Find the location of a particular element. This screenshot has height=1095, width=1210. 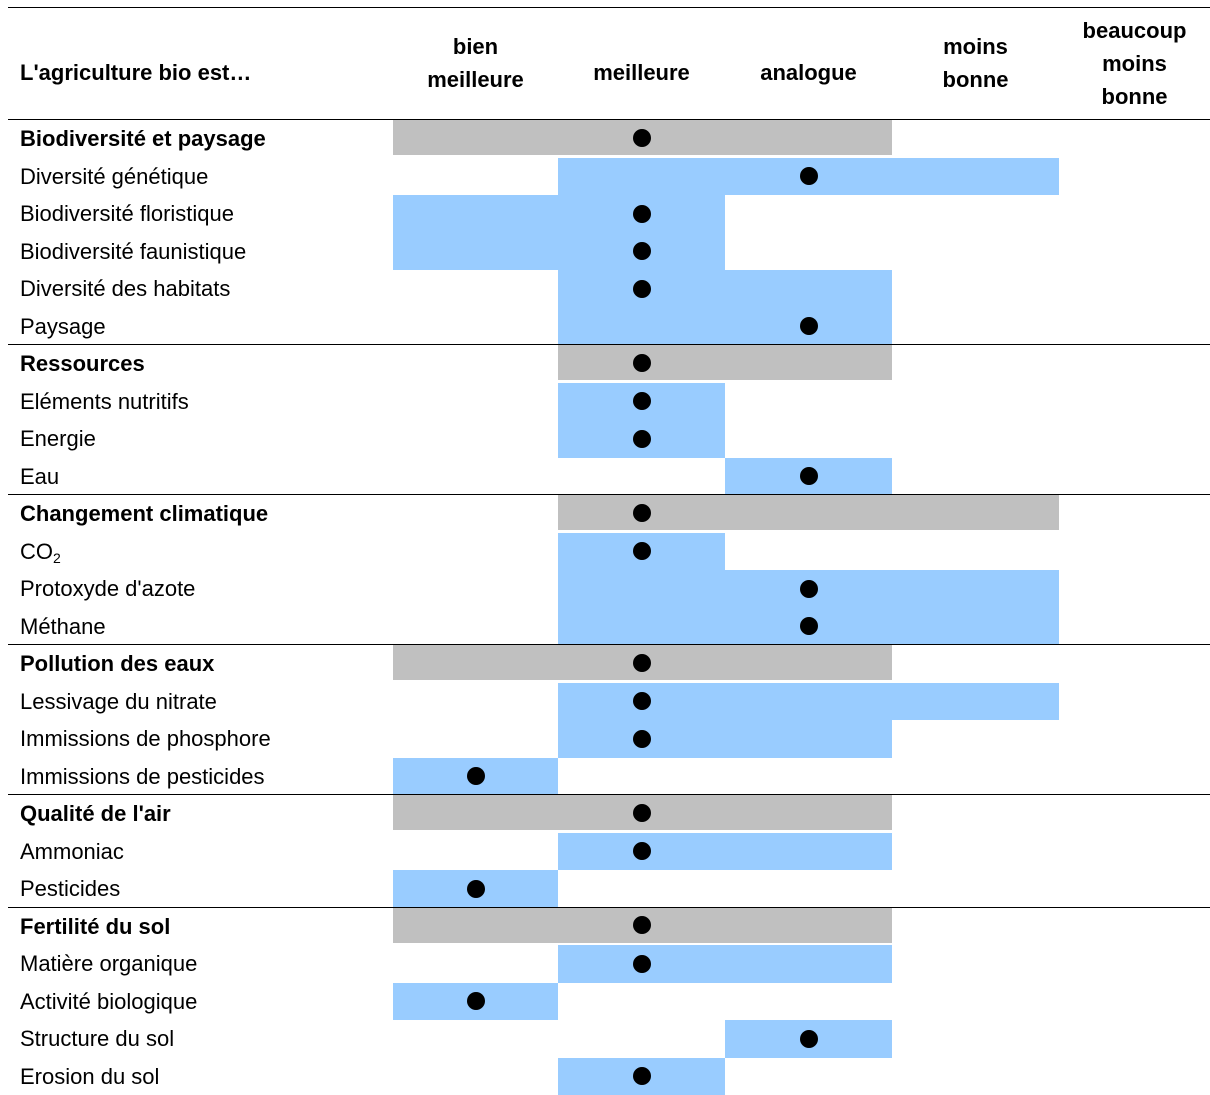

column-header: beaucoup moins bonne is located at coordinates (1134, 63).